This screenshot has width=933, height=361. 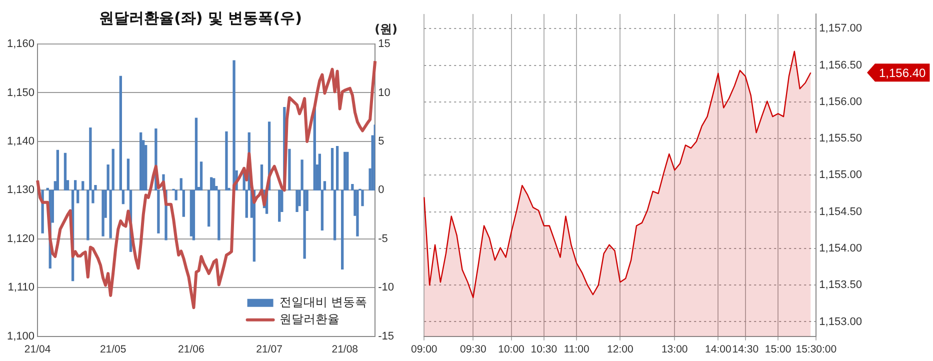 What do you see at coordinates (840, 28) in the screenshot?
I see `y-tick-label: 1,157.00` at bounding box center [840, 28].